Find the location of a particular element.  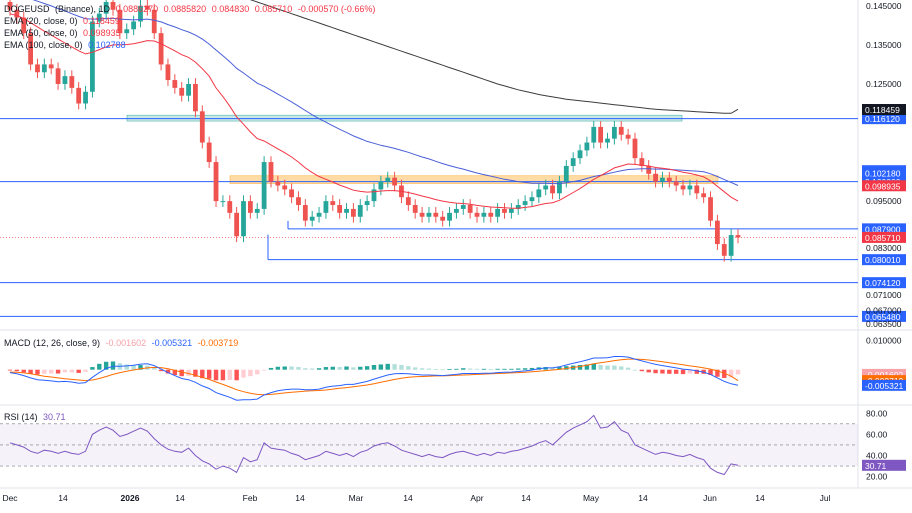

ema50-legend: EMA (50, close, 0) 0.098935 is located at coordinates (191, 33).